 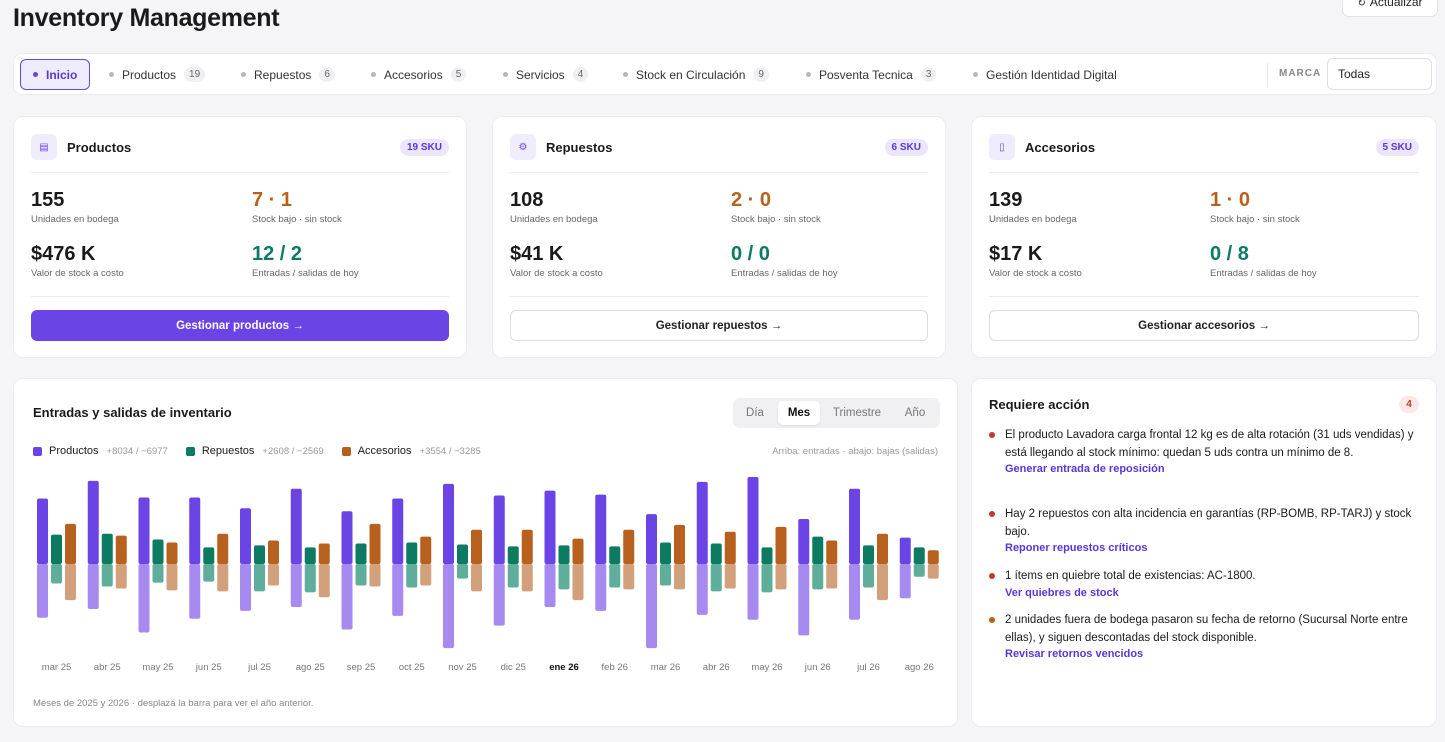 I want to click on tab-identidad-digital: Gestión Identidad Digital, so click(x=1045, y=74).